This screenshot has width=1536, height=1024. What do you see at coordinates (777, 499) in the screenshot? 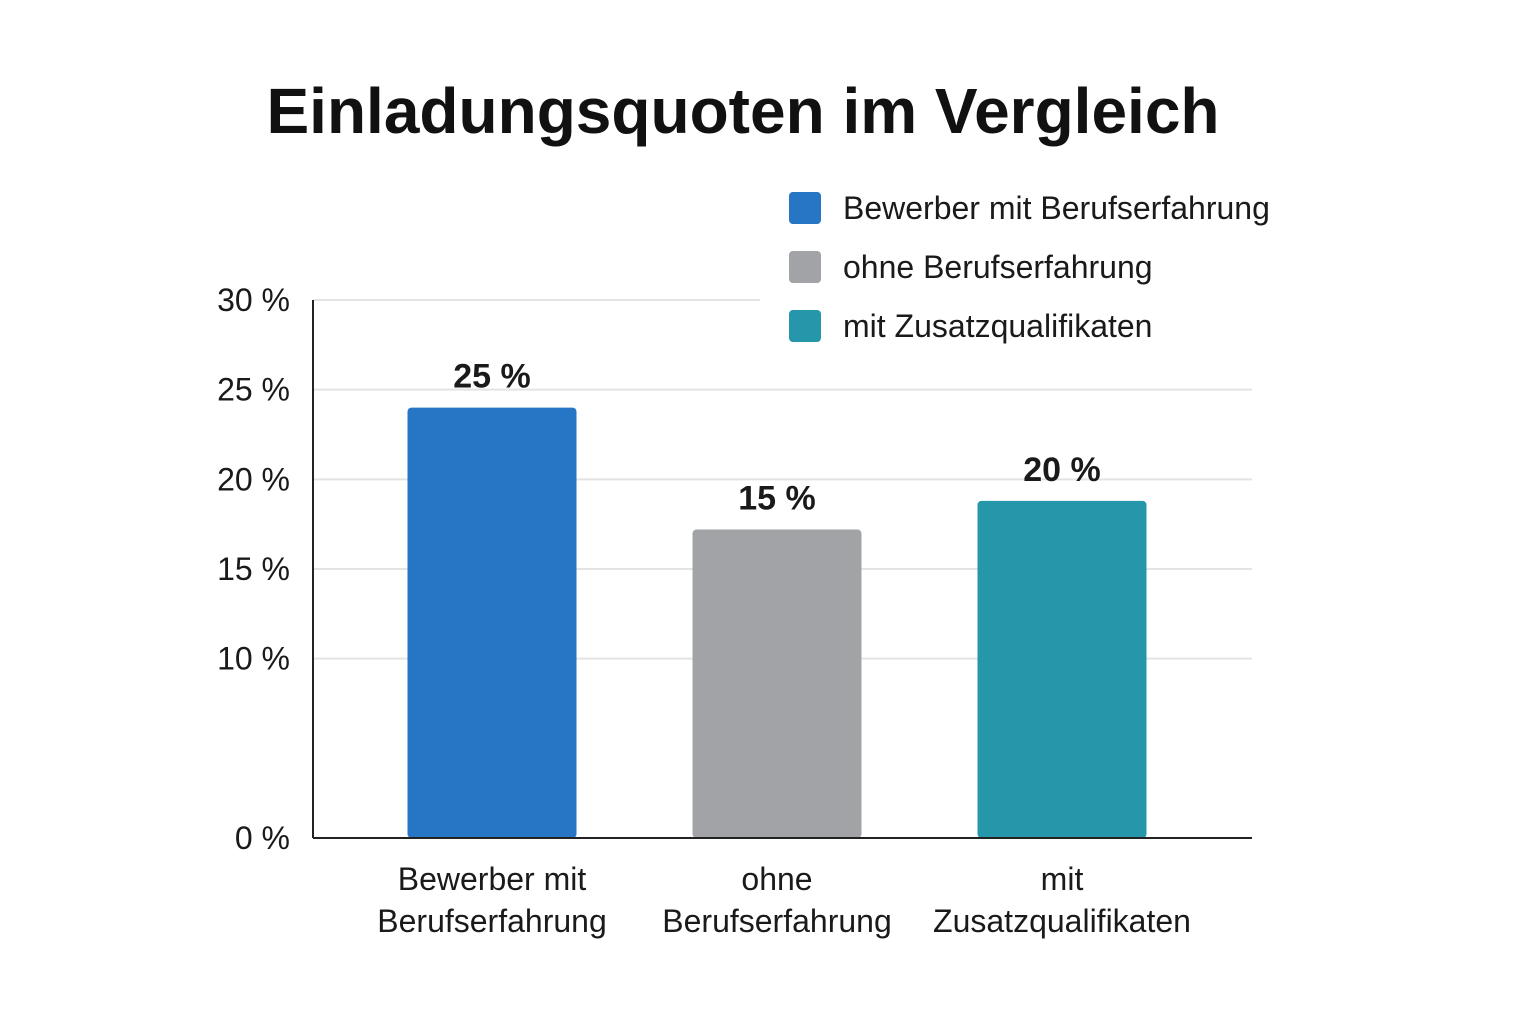
I see `data-label: 15 %` at bounding box center [777, 499].